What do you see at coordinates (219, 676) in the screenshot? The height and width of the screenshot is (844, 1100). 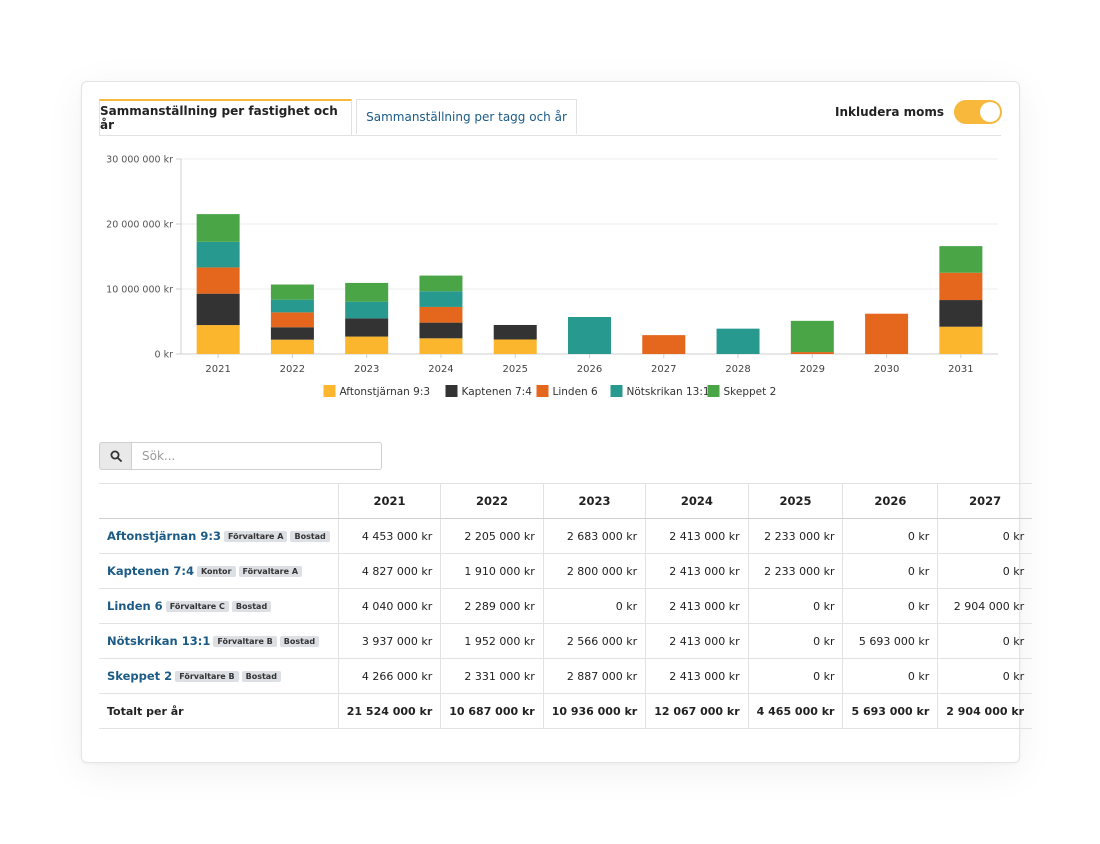 I see `property-cell: Skeppet 2 Förvaltare B Bostad` at bounding box center [219, 676].